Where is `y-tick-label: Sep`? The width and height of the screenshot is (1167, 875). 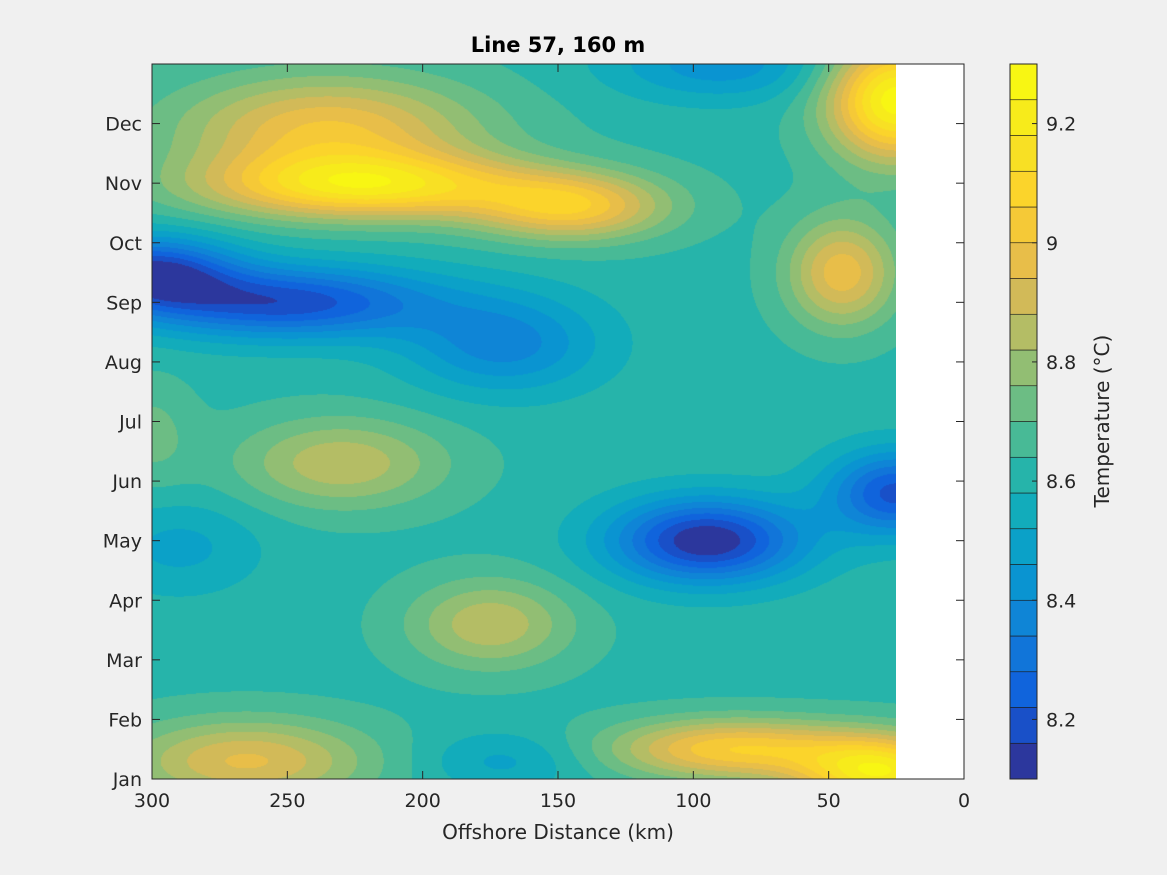 y-tick-label: Sep is located at coordinates (124, 303).